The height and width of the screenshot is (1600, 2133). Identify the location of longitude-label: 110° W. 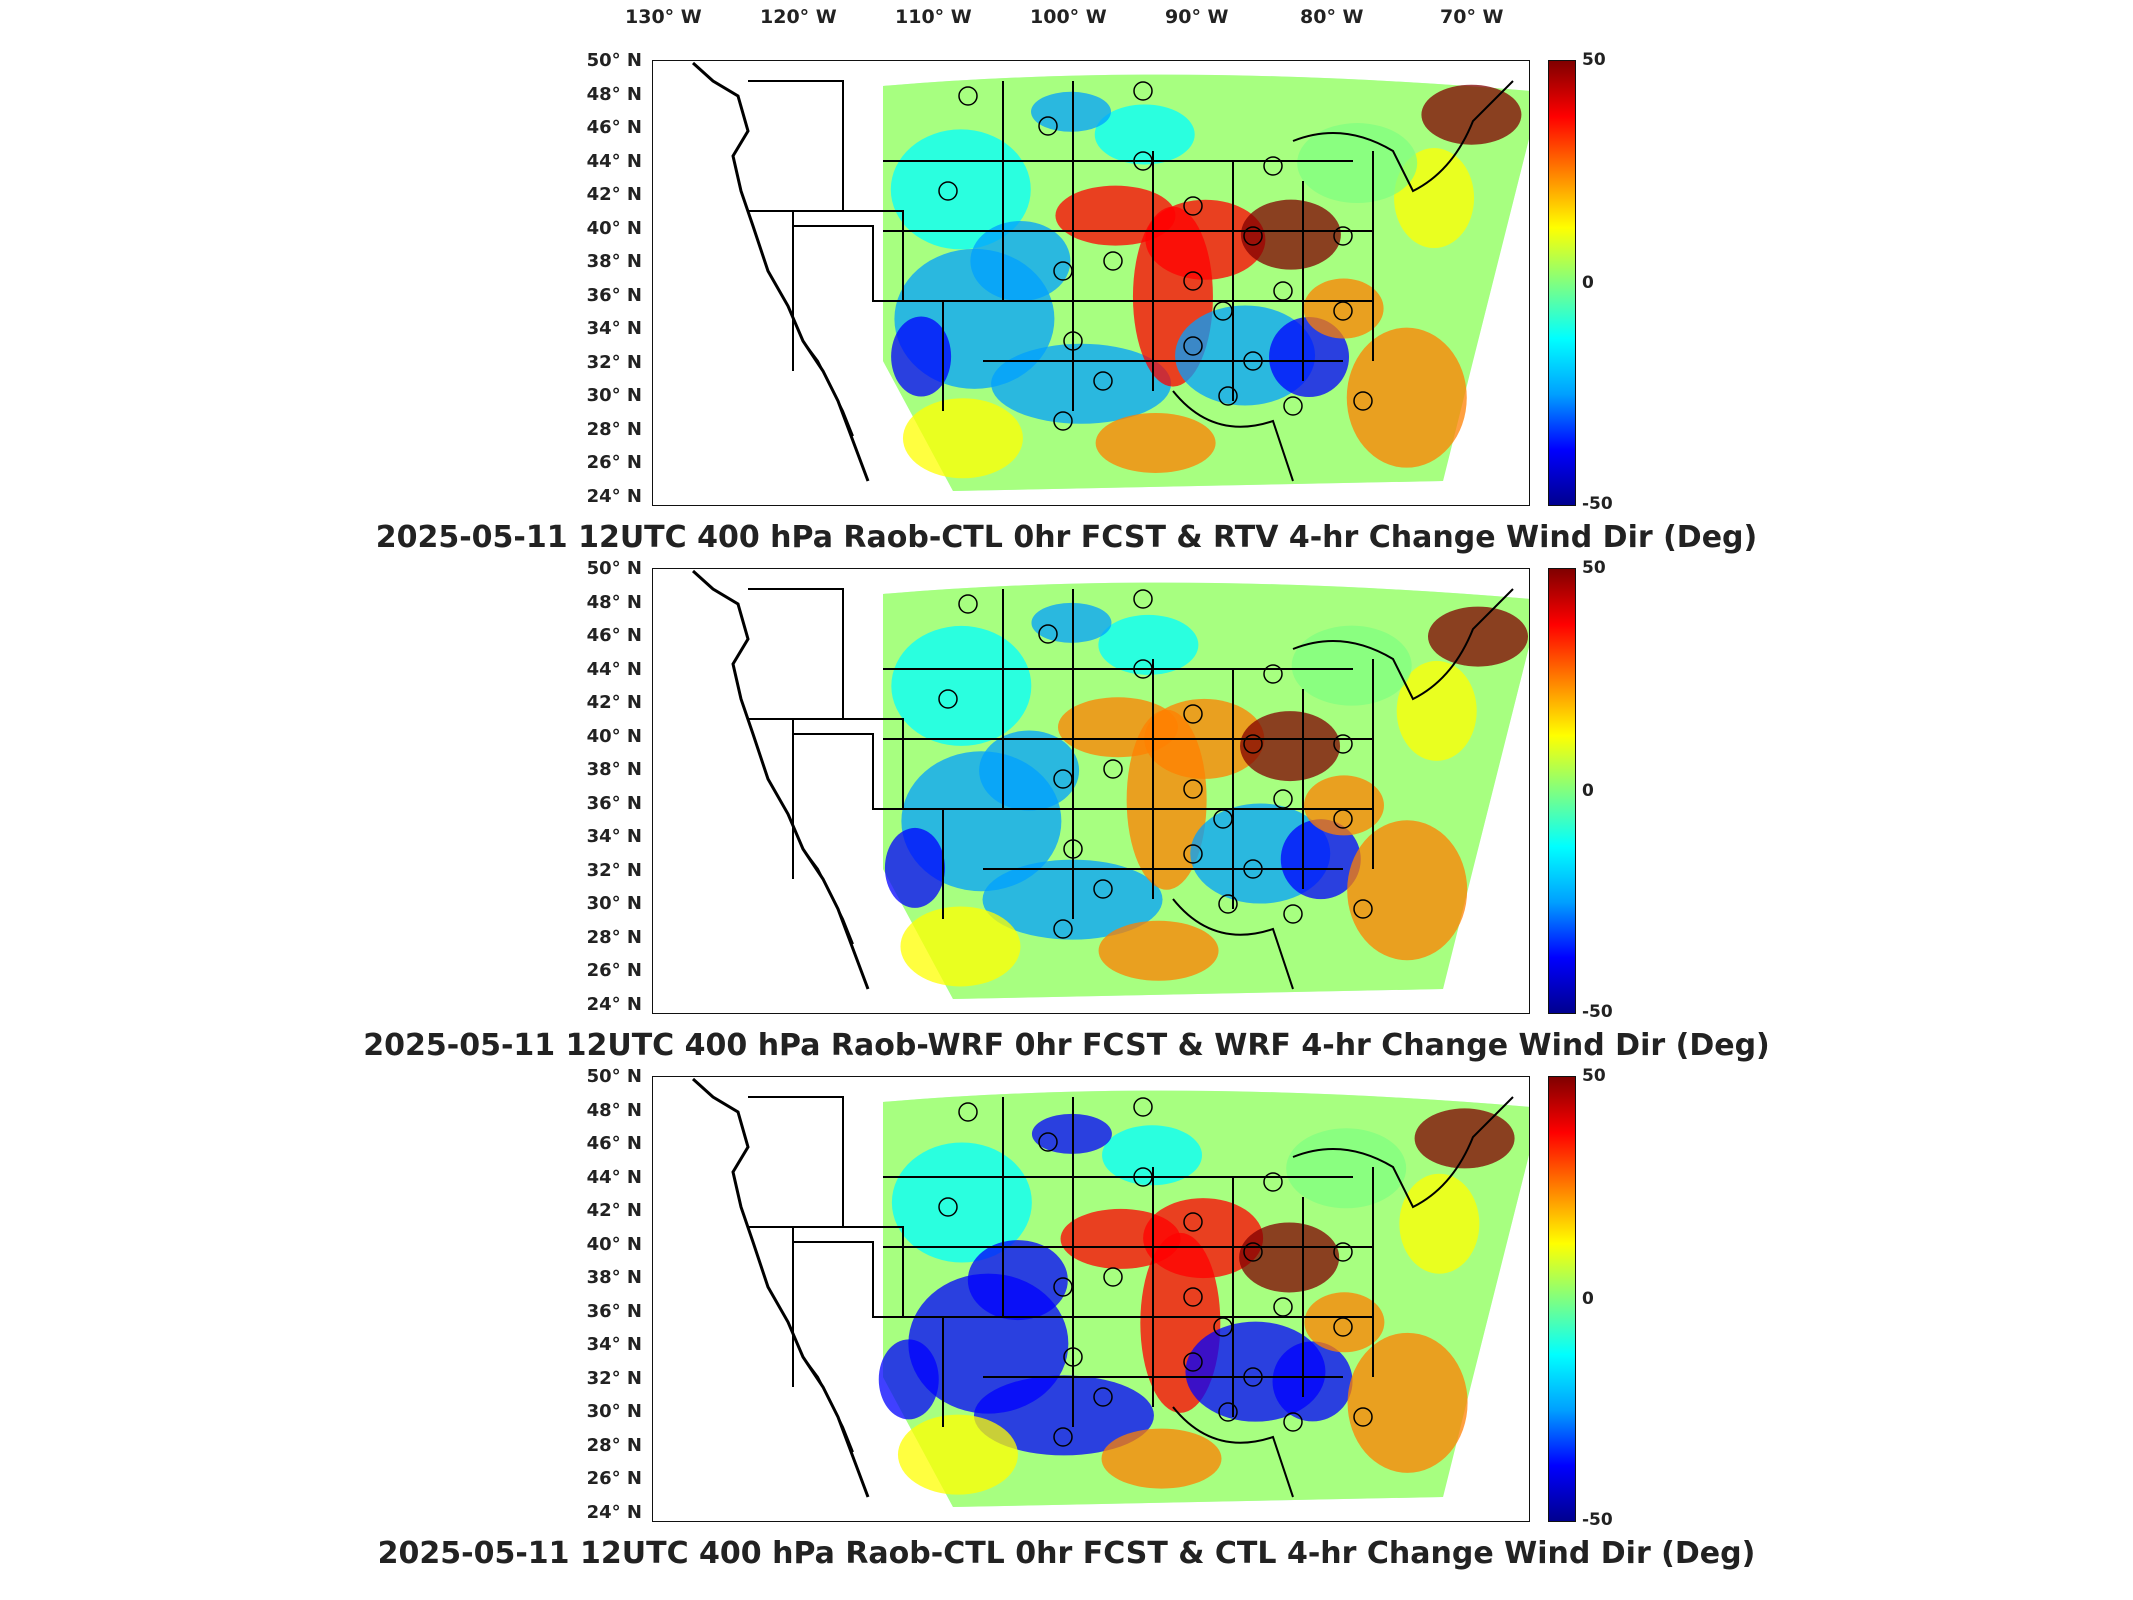
(933, 17).